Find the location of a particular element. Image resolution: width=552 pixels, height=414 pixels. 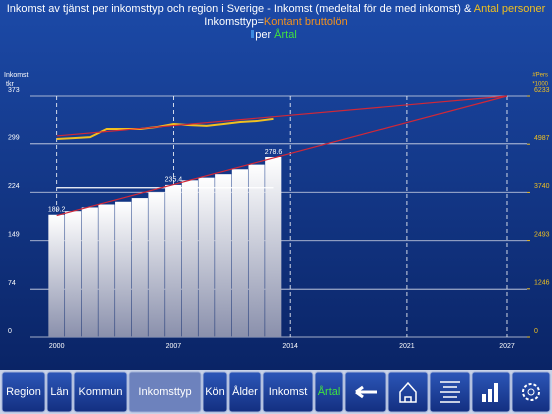

y2-tick-label: 6233 is located at coordinates (542, 90).